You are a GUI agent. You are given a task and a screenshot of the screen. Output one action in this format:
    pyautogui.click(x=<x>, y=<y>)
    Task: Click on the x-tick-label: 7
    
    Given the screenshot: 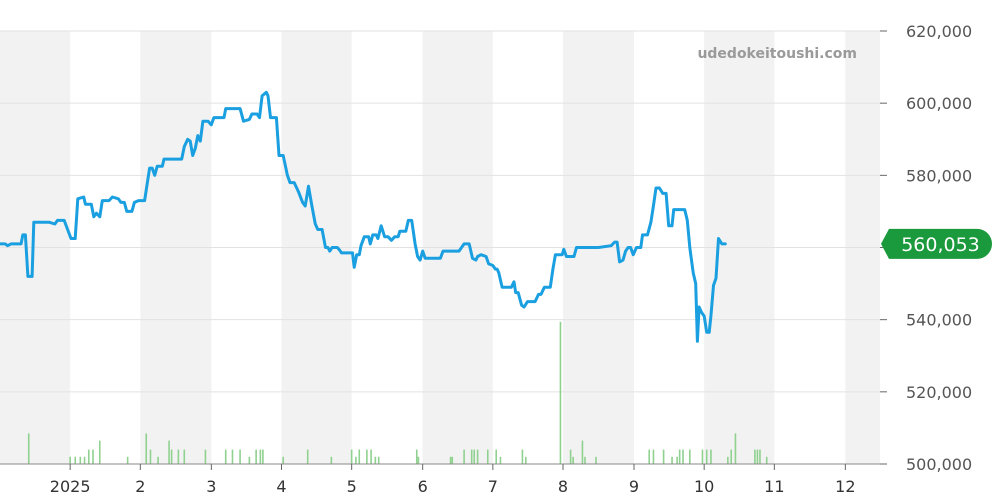 What is the action you would take?
    pyautogui.click(x=493, y=486)
    